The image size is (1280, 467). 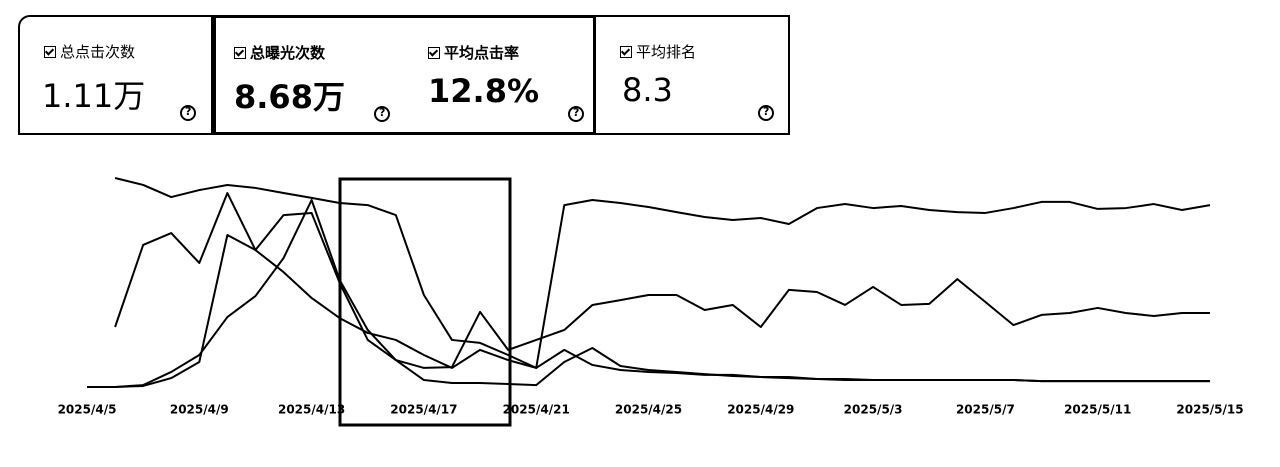 What do you see at coordinates (666, 52) in the screenshot?
I see `label-text: 平均排名` at bounding box center [666, 52].